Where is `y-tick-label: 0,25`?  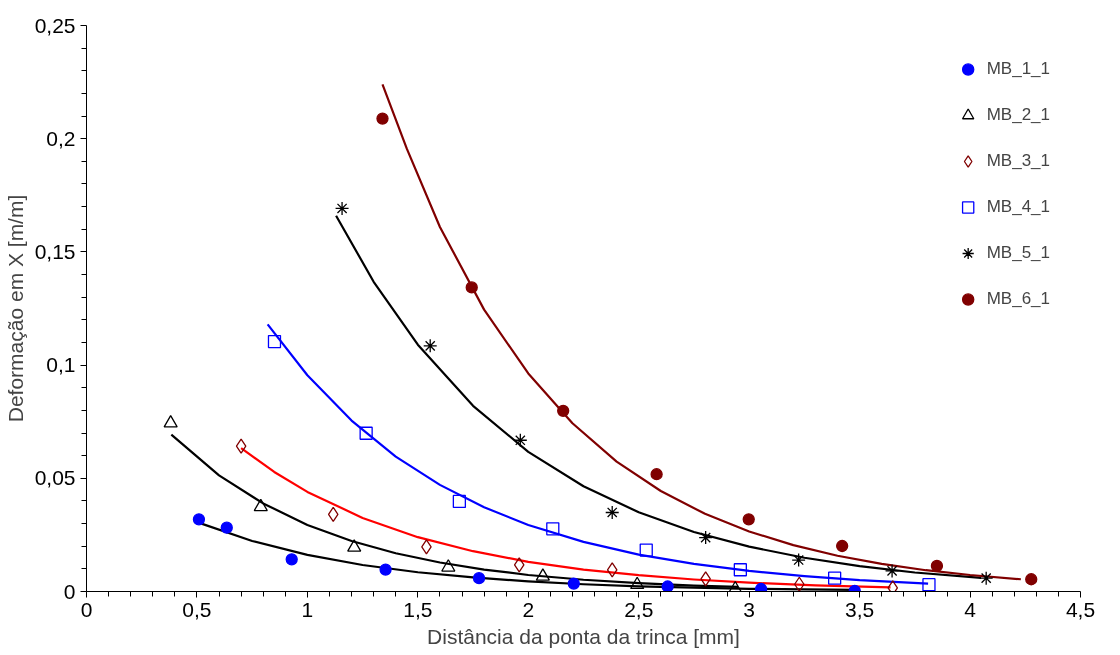 y-tick-label: 0,25 is located at coordinates (55, 25).